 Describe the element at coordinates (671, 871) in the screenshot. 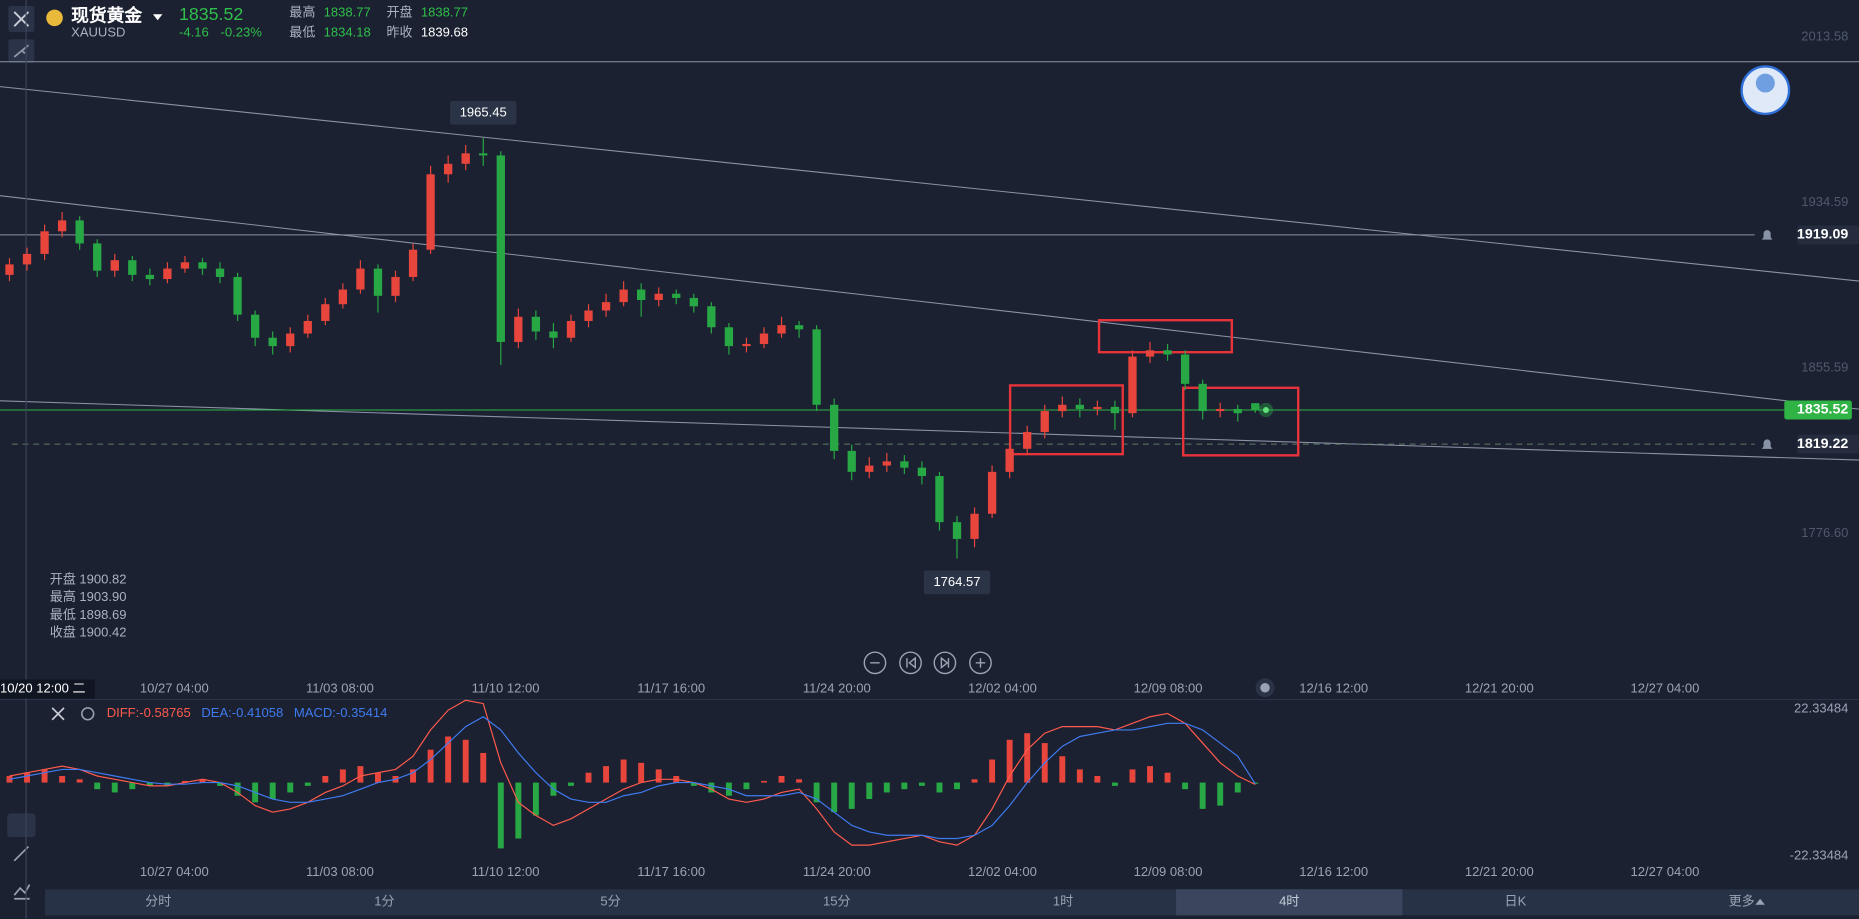

I see `x-tick-label: 11/17 16:00` at that location.